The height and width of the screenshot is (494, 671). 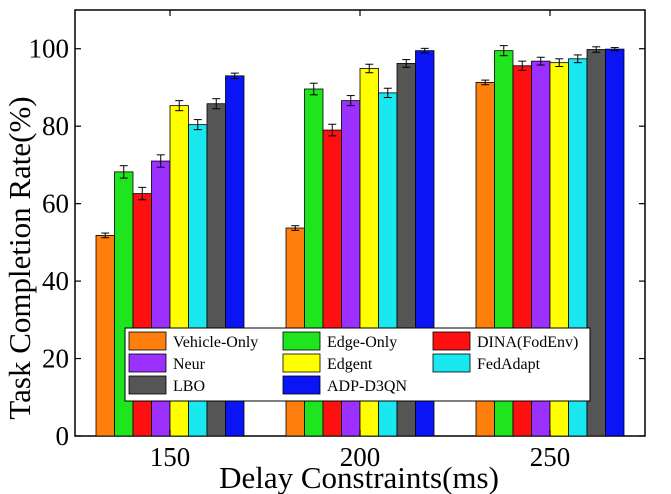 I want to click on legend-box, so click(x=357, y=364).